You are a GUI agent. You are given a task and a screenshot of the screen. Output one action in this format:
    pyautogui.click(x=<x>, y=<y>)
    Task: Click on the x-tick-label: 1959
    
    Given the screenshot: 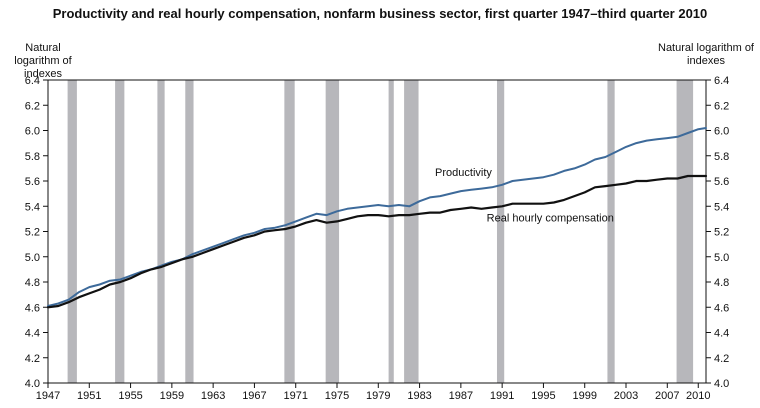 What is the action you would take?
    pyautogui.click(x=172, y=396)
    